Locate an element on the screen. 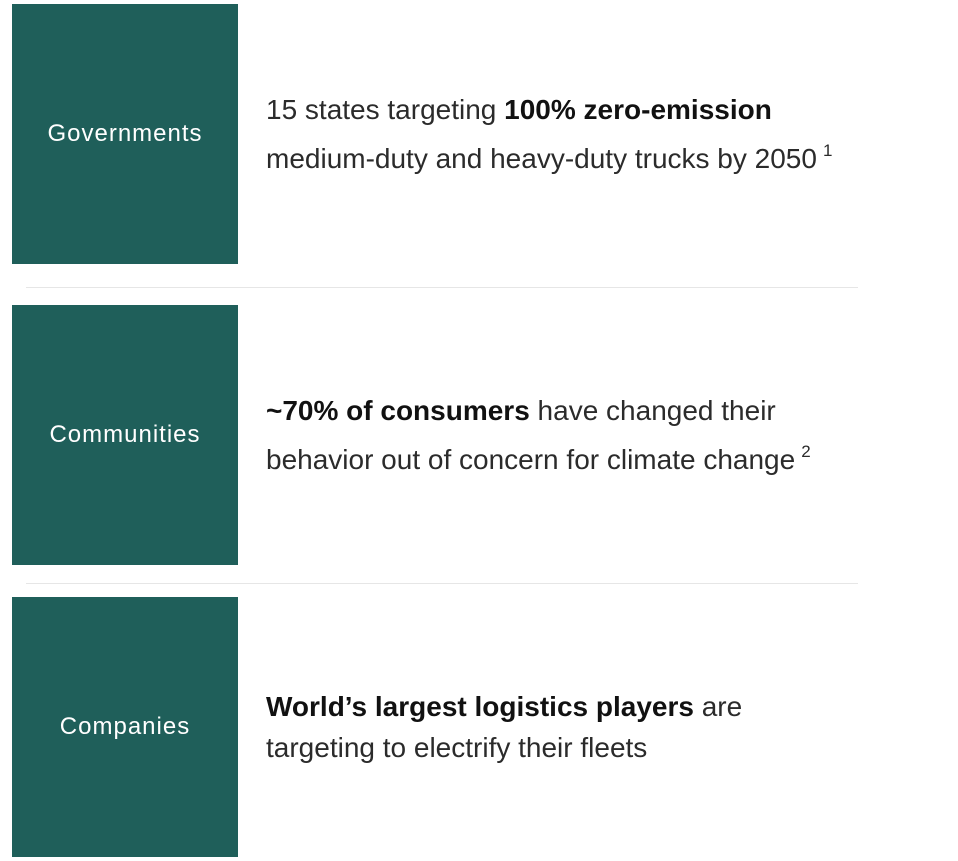 This screenshot has height=861, width=958. bold-text: ~70% of consumers is located at coordinates (398, 410).